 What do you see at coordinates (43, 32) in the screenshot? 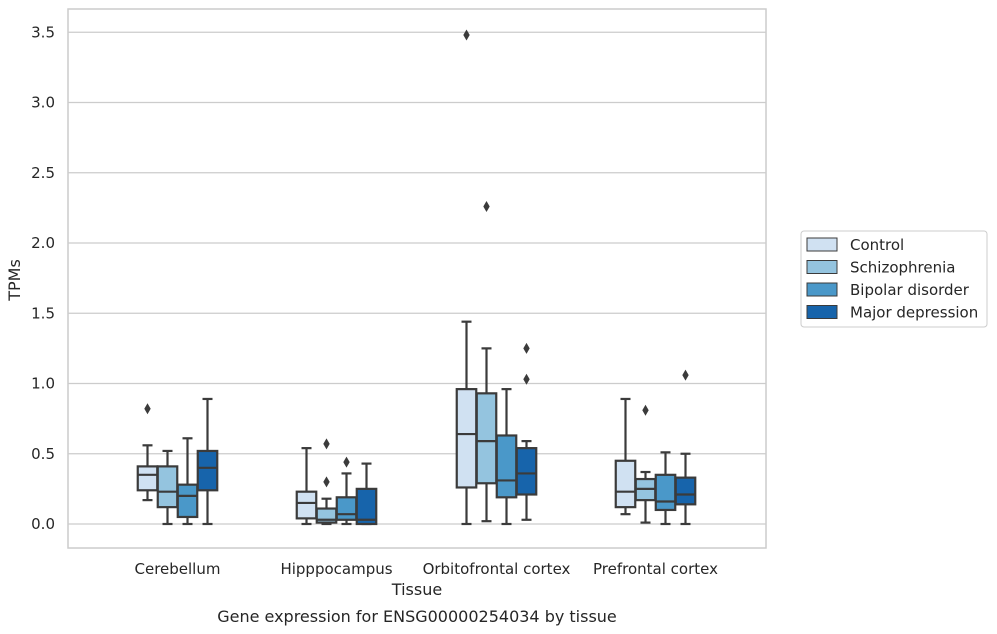
I see `y-tick-label: 3.5` at bounding box center [43, 32].